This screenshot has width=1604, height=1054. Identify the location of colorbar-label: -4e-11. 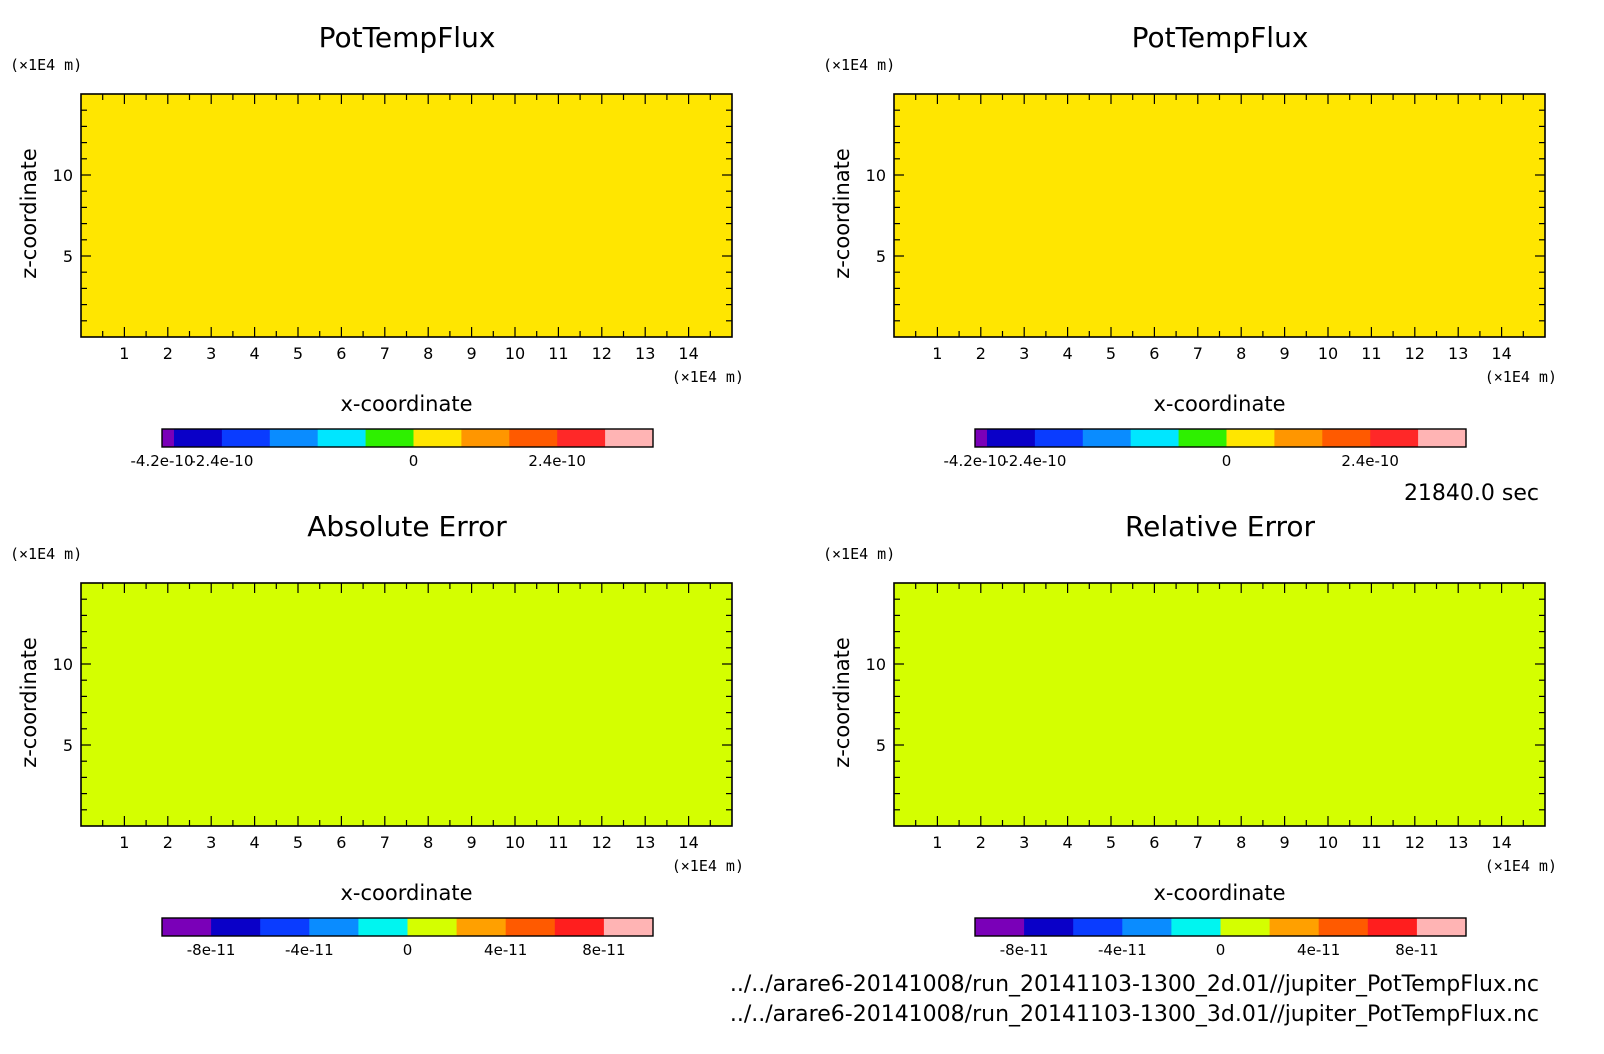
(1122, 950).